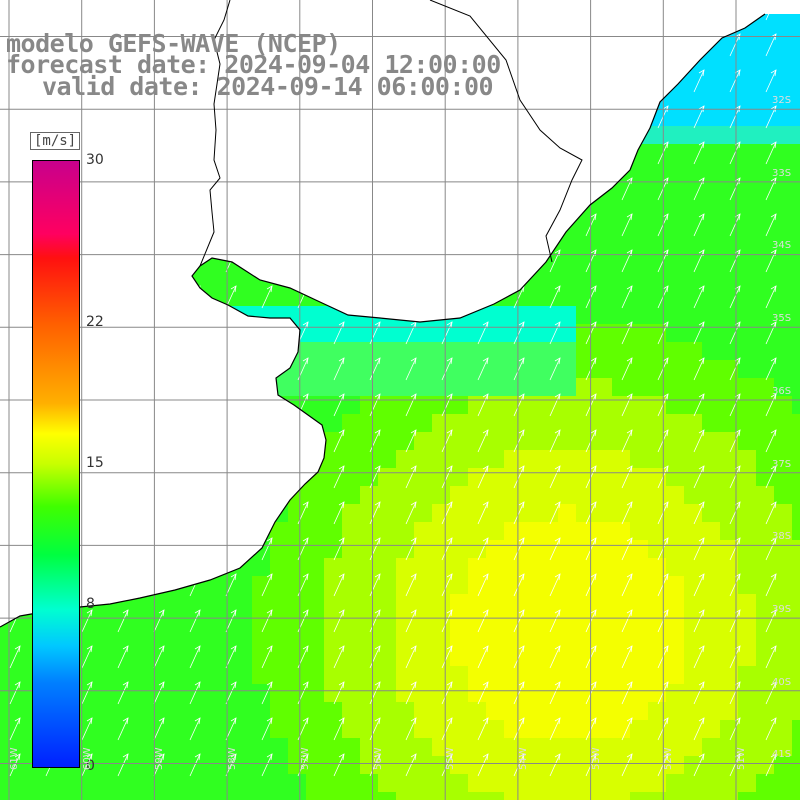  I want to click on lon-label: 53W, so click(596, 758).